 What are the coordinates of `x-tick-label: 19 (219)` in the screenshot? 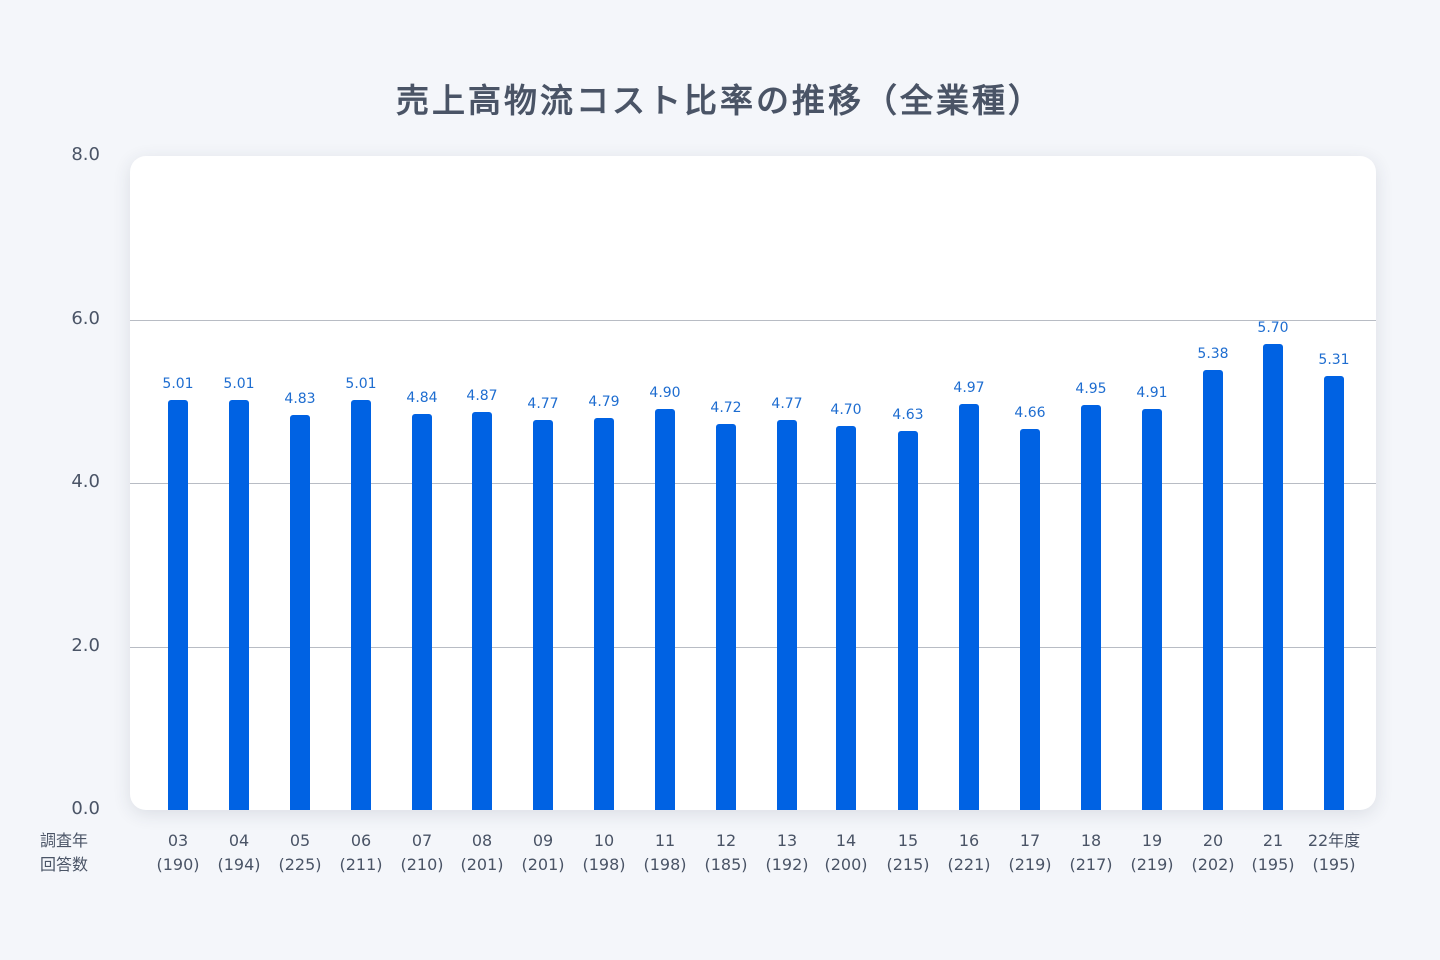 It's located at (1152, 853).